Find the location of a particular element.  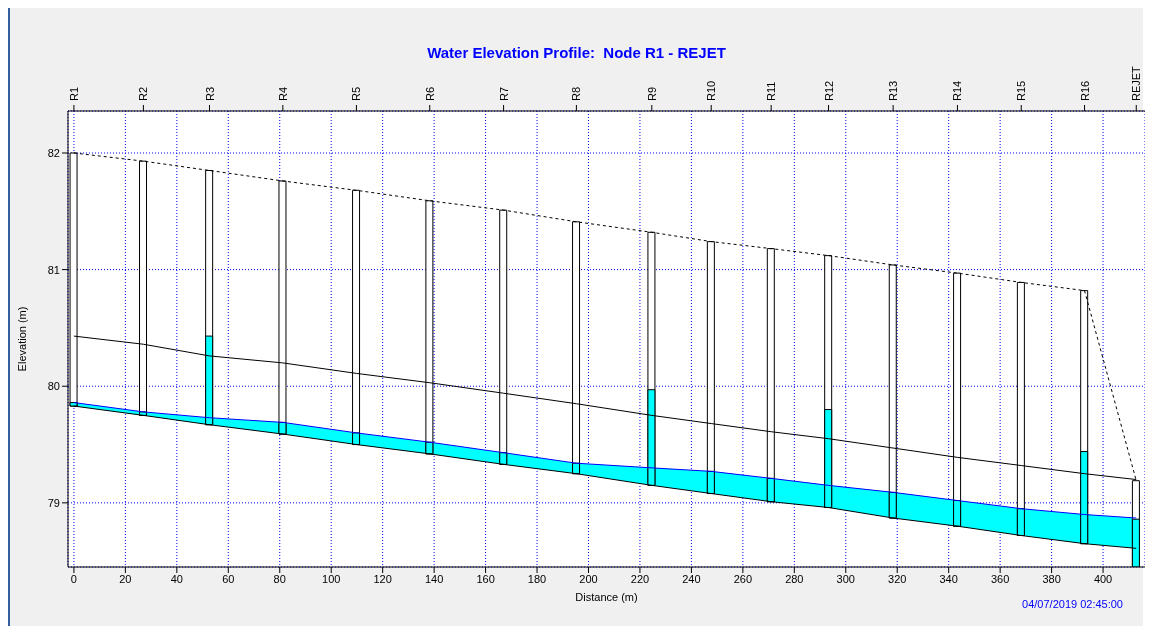

annotation: R13 is located at coordinates (893, 90).